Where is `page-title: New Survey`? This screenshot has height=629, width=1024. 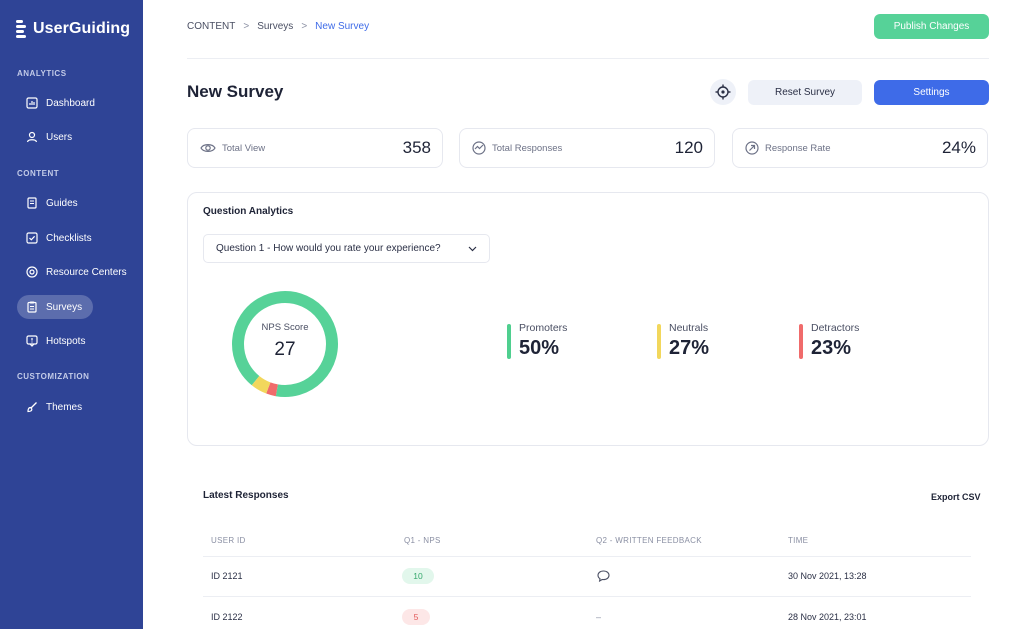 page-title: New Survey is located at coordinates (235, 91).